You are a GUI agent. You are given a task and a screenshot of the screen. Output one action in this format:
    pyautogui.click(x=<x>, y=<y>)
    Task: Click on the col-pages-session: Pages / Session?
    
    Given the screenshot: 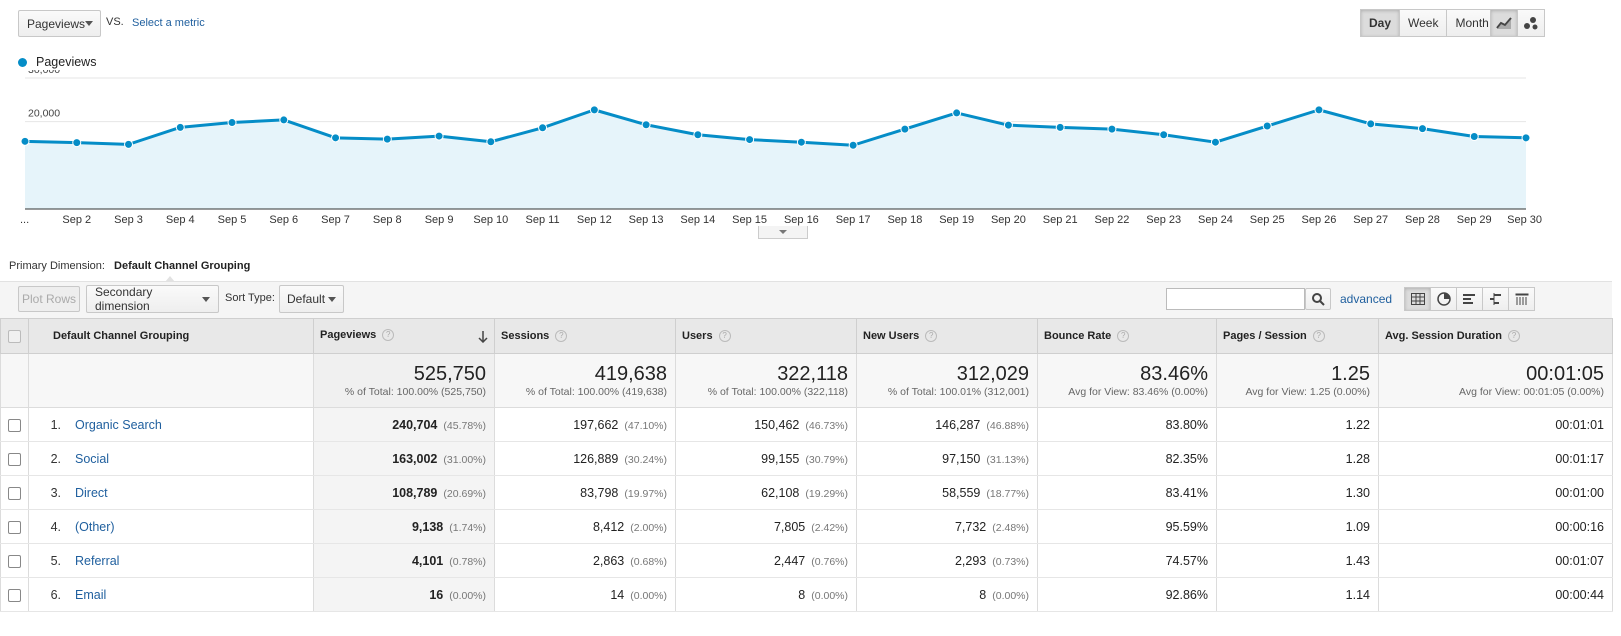 What is the action you would take?
    pyautogui.click(x=1297, y=336)
    